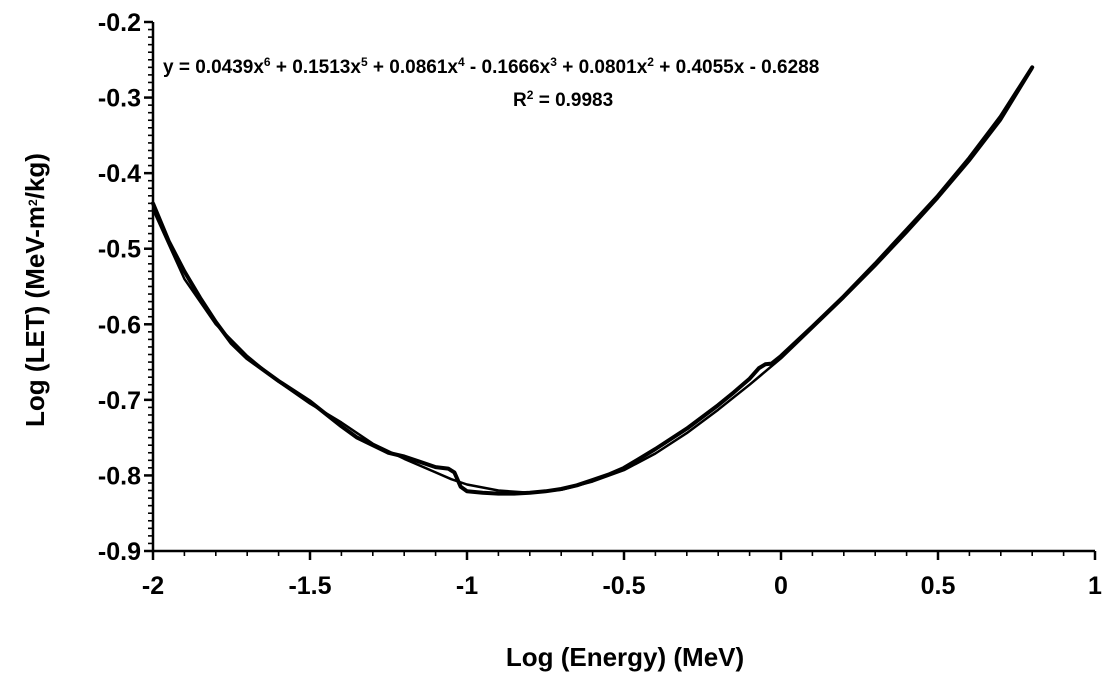  What do you see at coordinates (563, 99) in the screenshot?
I see `r-squared-label: R2 = 0.9983` at bounding box center [563, 99].